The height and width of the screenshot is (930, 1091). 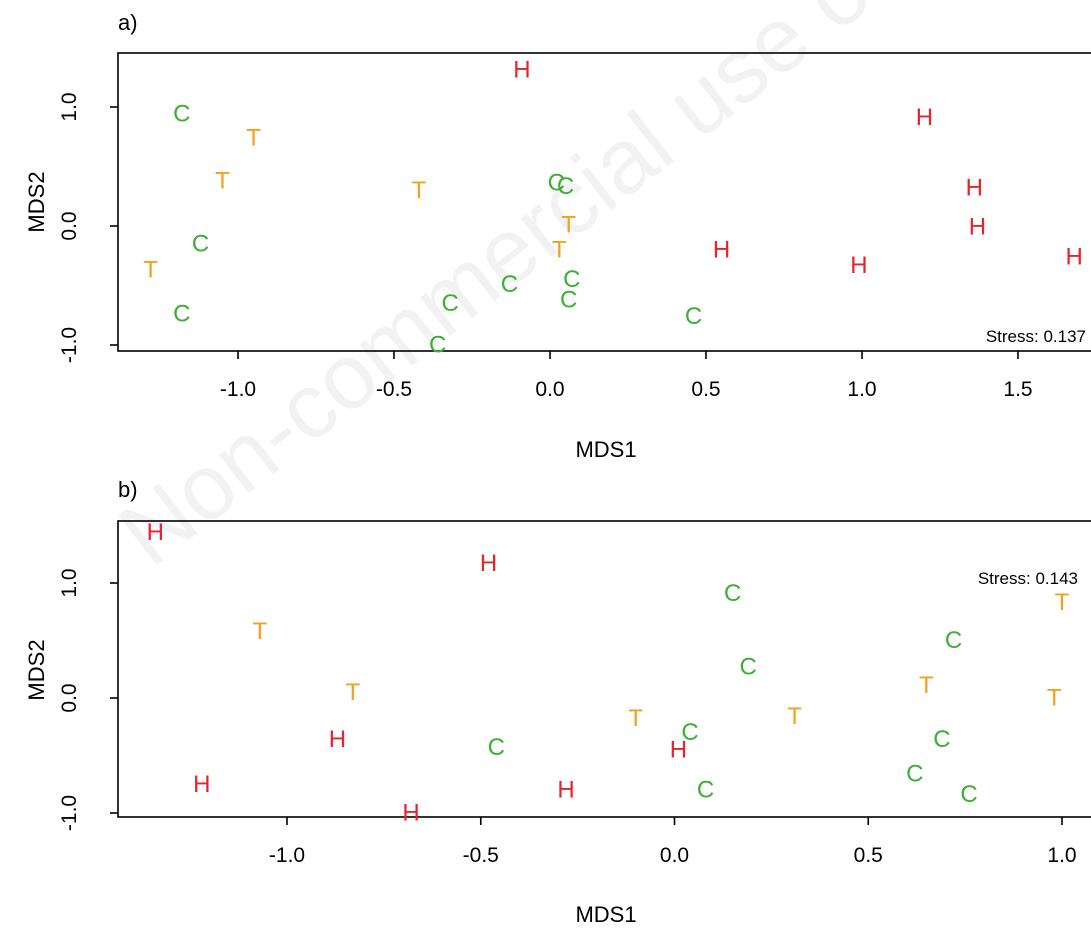 I want to click on panel-a-xlabel: MDS1, so click(x=605, y=449).